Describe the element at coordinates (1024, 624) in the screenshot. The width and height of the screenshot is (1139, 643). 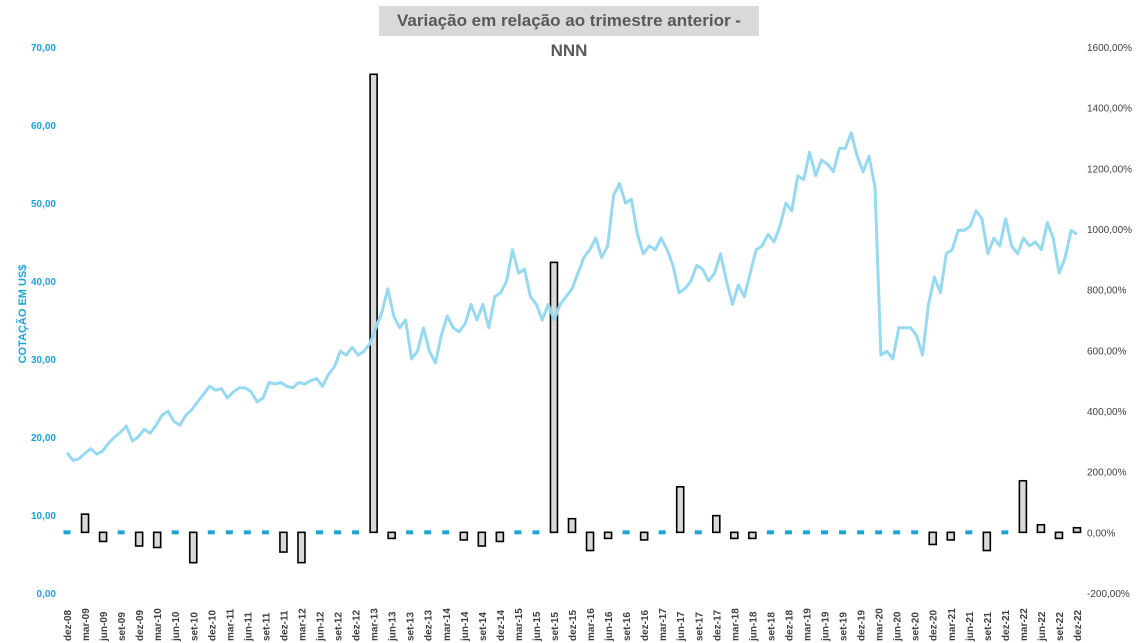
I see `x-tick-label: mar-22` at that location.